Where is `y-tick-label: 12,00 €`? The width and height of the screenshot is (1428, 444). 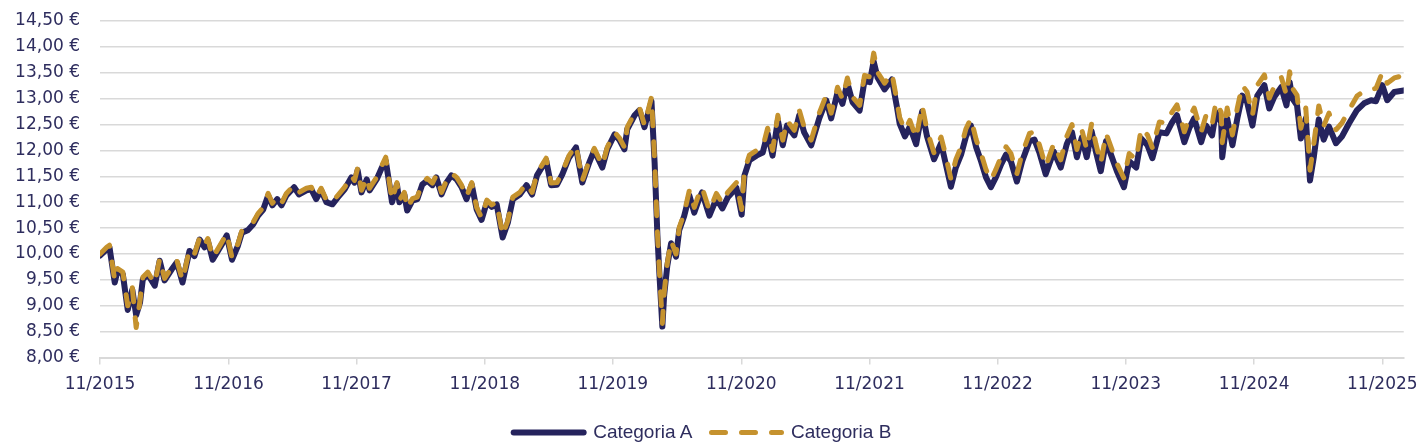 y-tick-label: 12,00 € is located at coordinates (47, 148).